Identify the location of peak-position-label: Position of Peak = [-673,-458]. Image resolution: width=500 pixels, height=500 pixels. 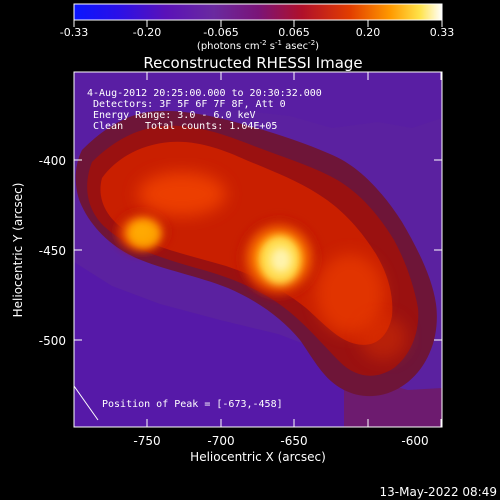
(192, 404).